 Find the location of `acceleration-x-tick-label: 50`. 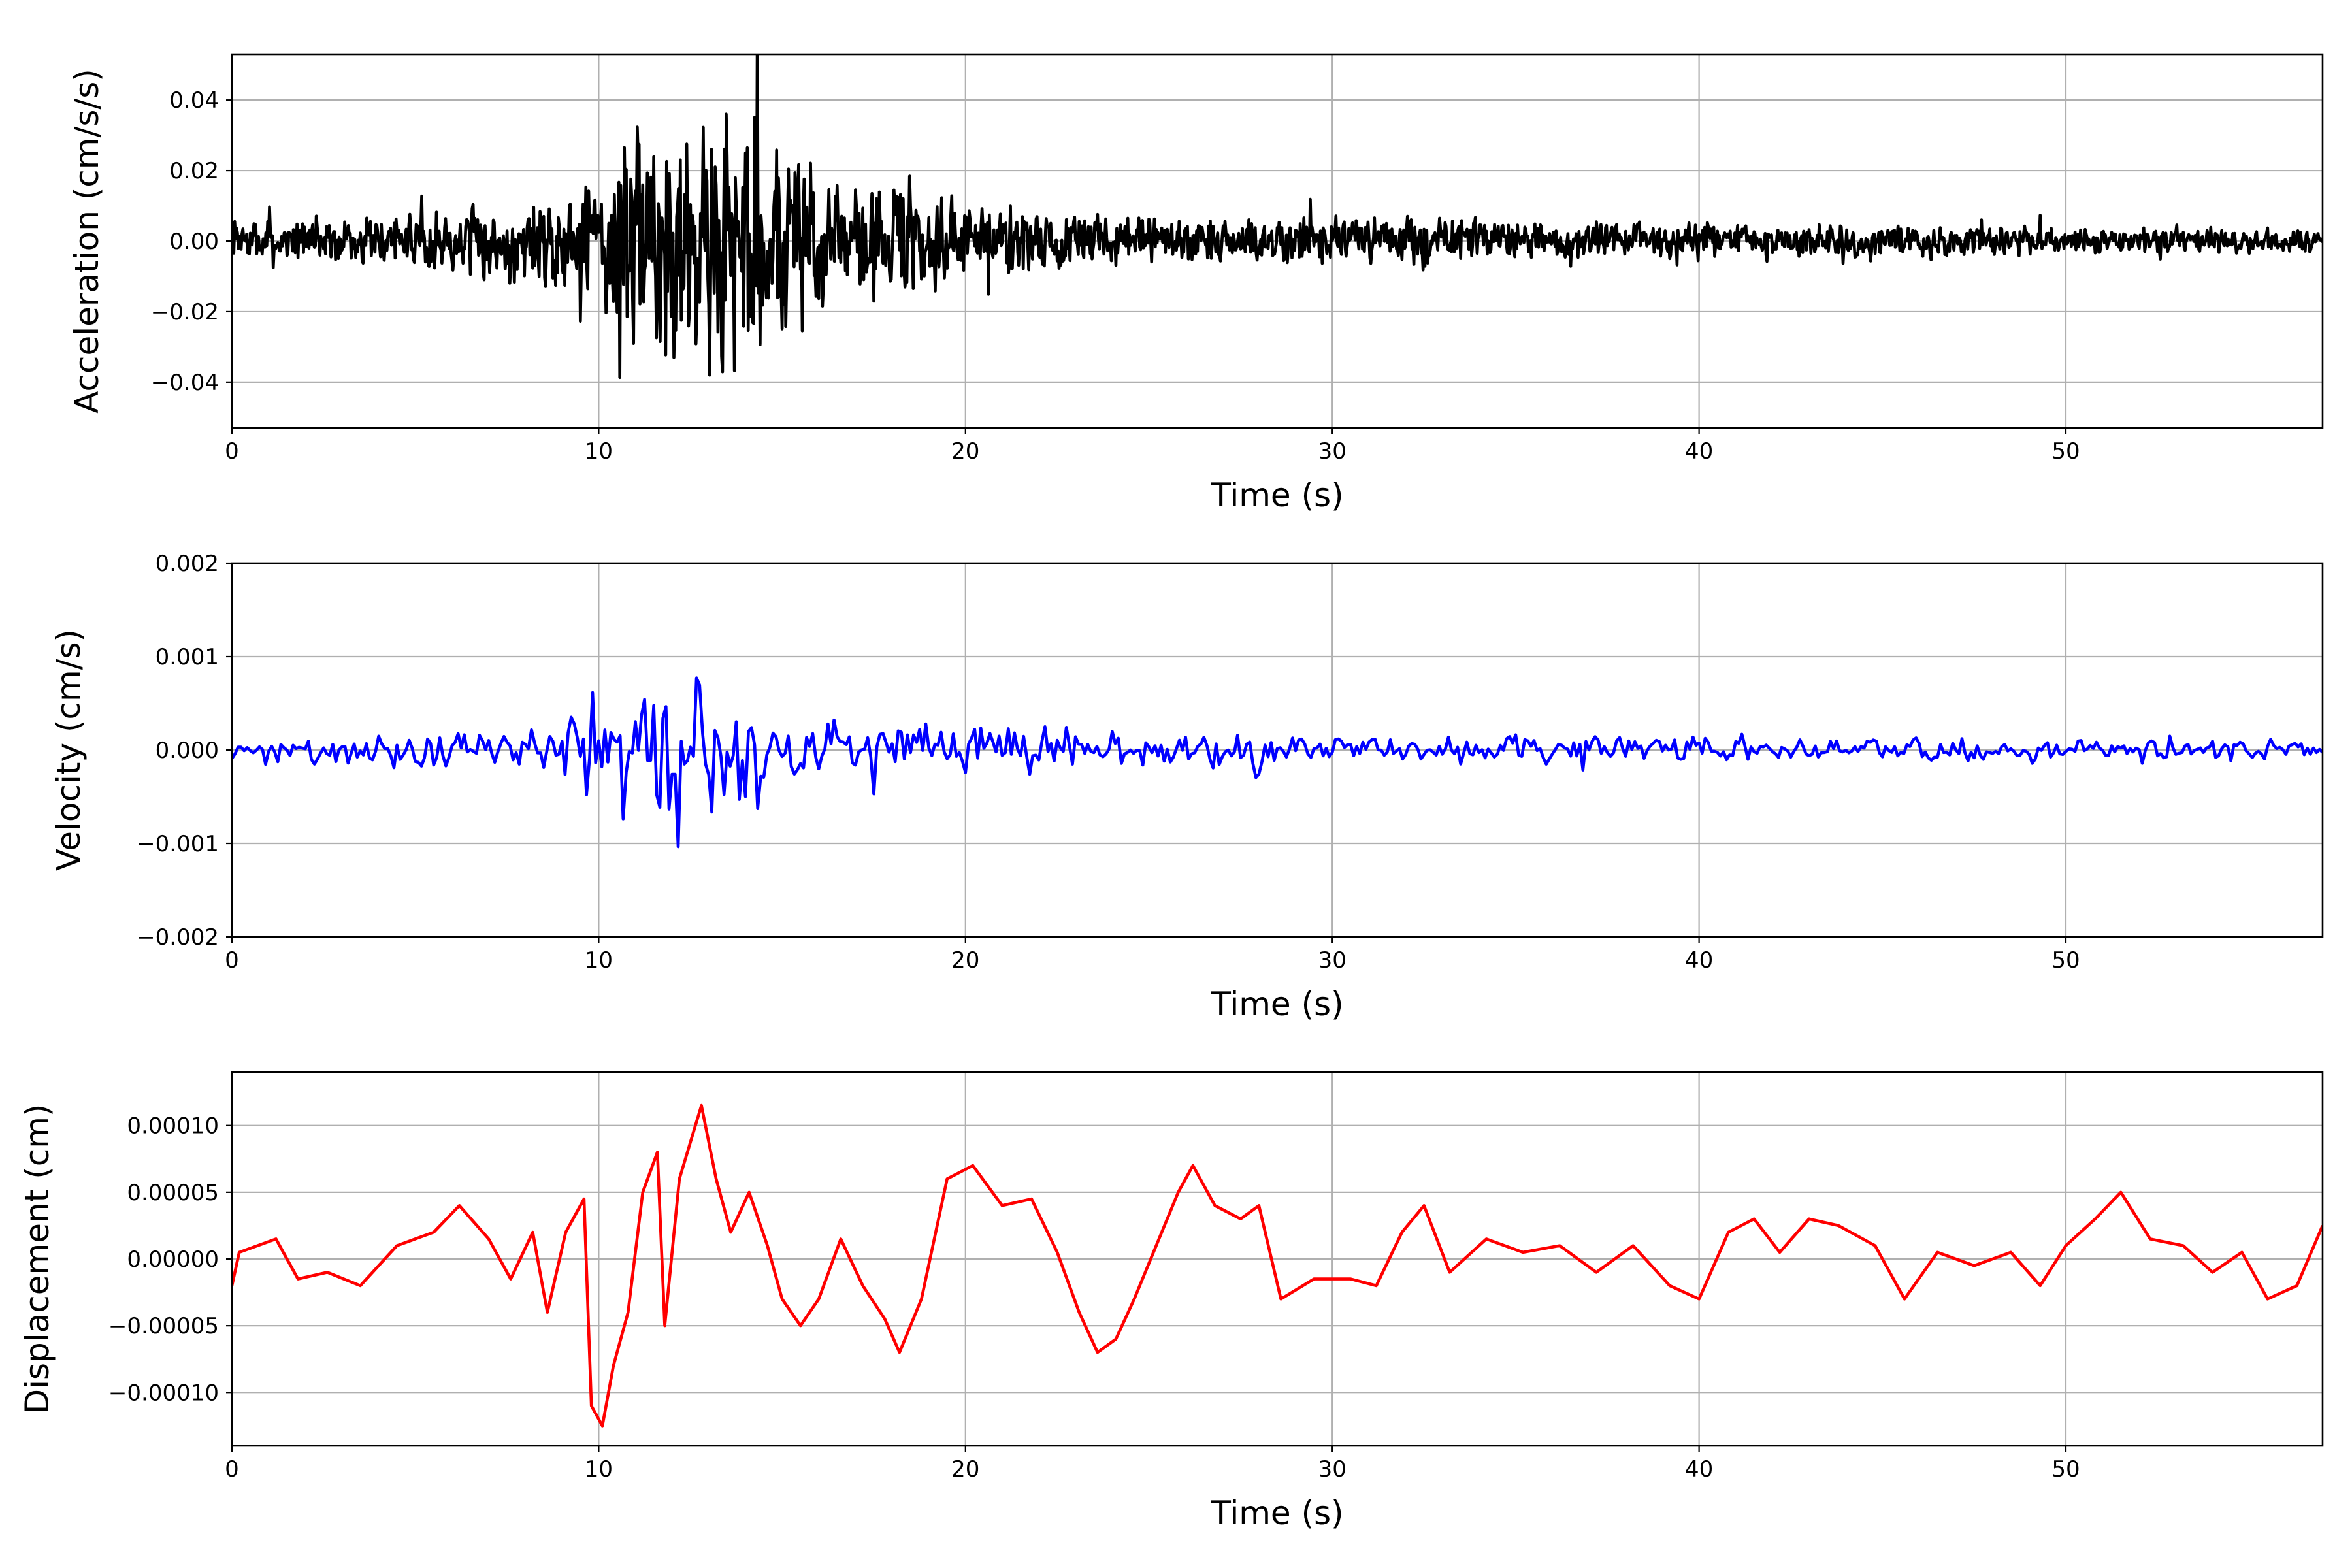

acceleration-x-tick-label: 50 is located at coordinates (2065, 451).